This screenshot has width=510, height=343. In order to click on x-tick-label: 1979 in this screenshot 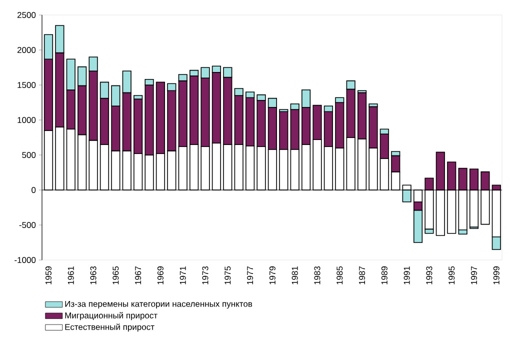, I will do `click(272, 275)`.